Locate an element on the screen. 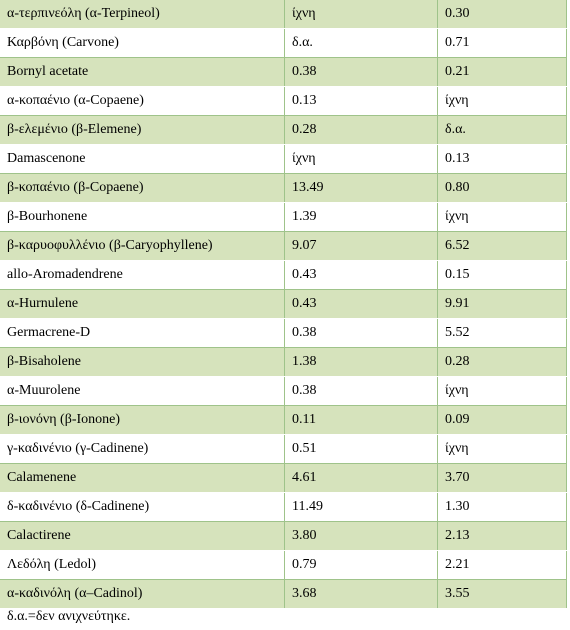 The width and height of the screenshot is (570, 630). compound-name-cell: α-Hurnulene is located at coordinates (142, 304).